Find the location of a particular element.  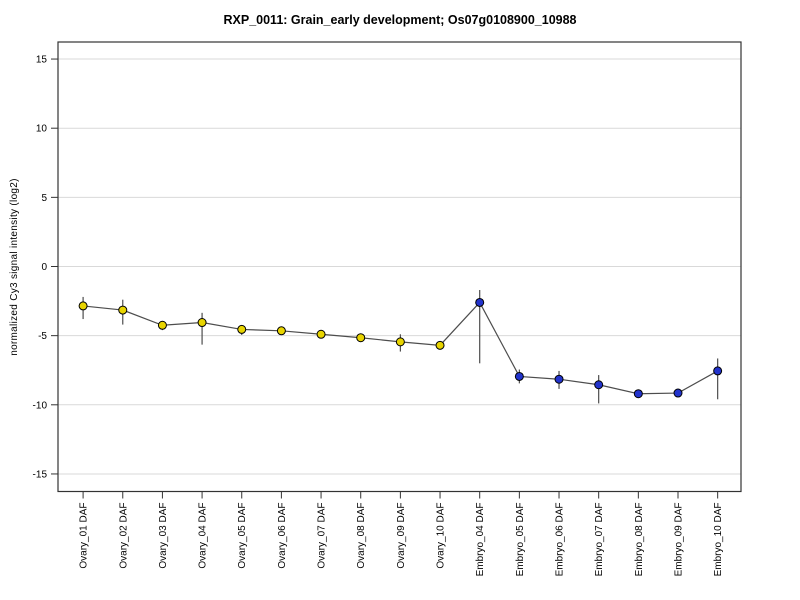

x-tick-label: Embryo_04 DAF is located at coordinates (480, 540).